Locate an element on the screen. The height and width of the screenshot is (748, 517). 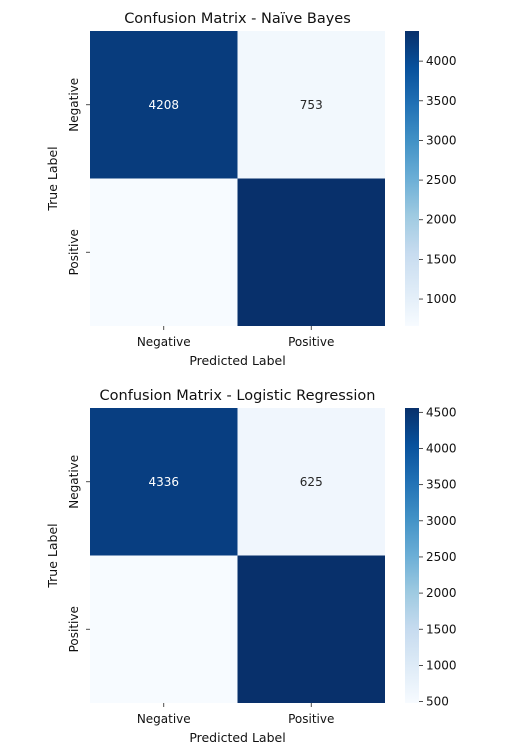
cell-value-label: 4208 is located at coordinates (163, 105).